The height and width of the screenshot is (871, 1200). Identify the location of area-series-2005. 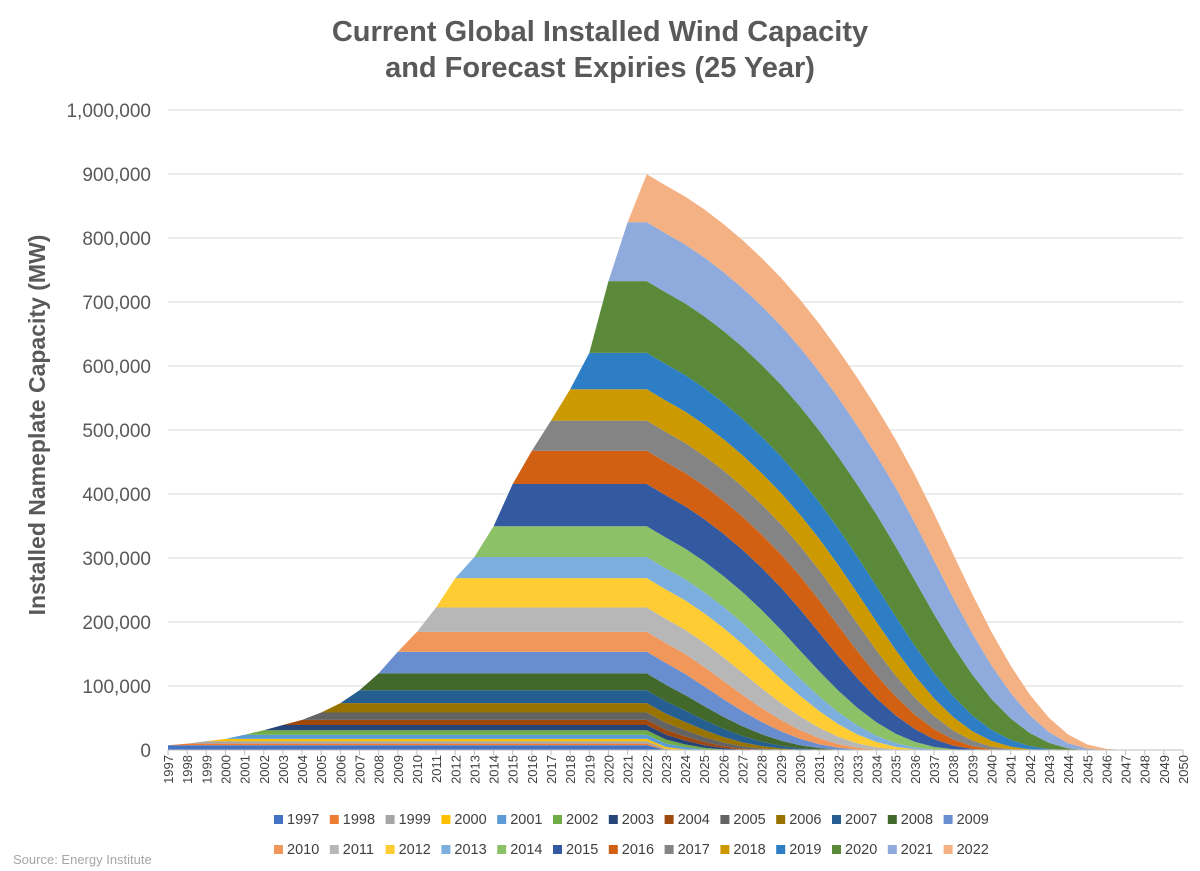
(675, 731).